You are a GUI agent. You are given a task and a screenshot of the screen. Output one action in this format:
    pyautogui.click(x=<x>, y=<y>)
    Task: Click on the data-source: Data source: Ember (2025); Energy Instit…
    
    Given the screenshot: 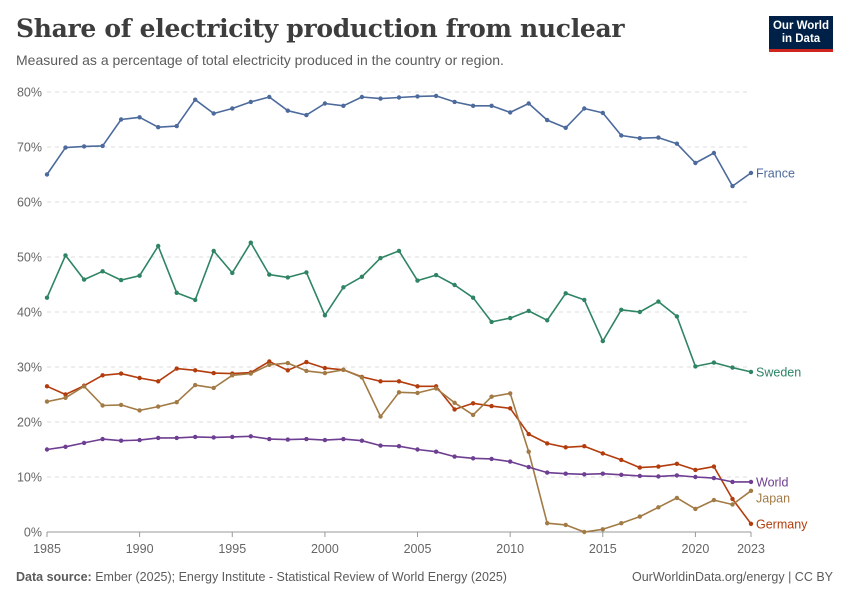 What is the action you would take?
    pyautogui.click(x=261, y=577)
    